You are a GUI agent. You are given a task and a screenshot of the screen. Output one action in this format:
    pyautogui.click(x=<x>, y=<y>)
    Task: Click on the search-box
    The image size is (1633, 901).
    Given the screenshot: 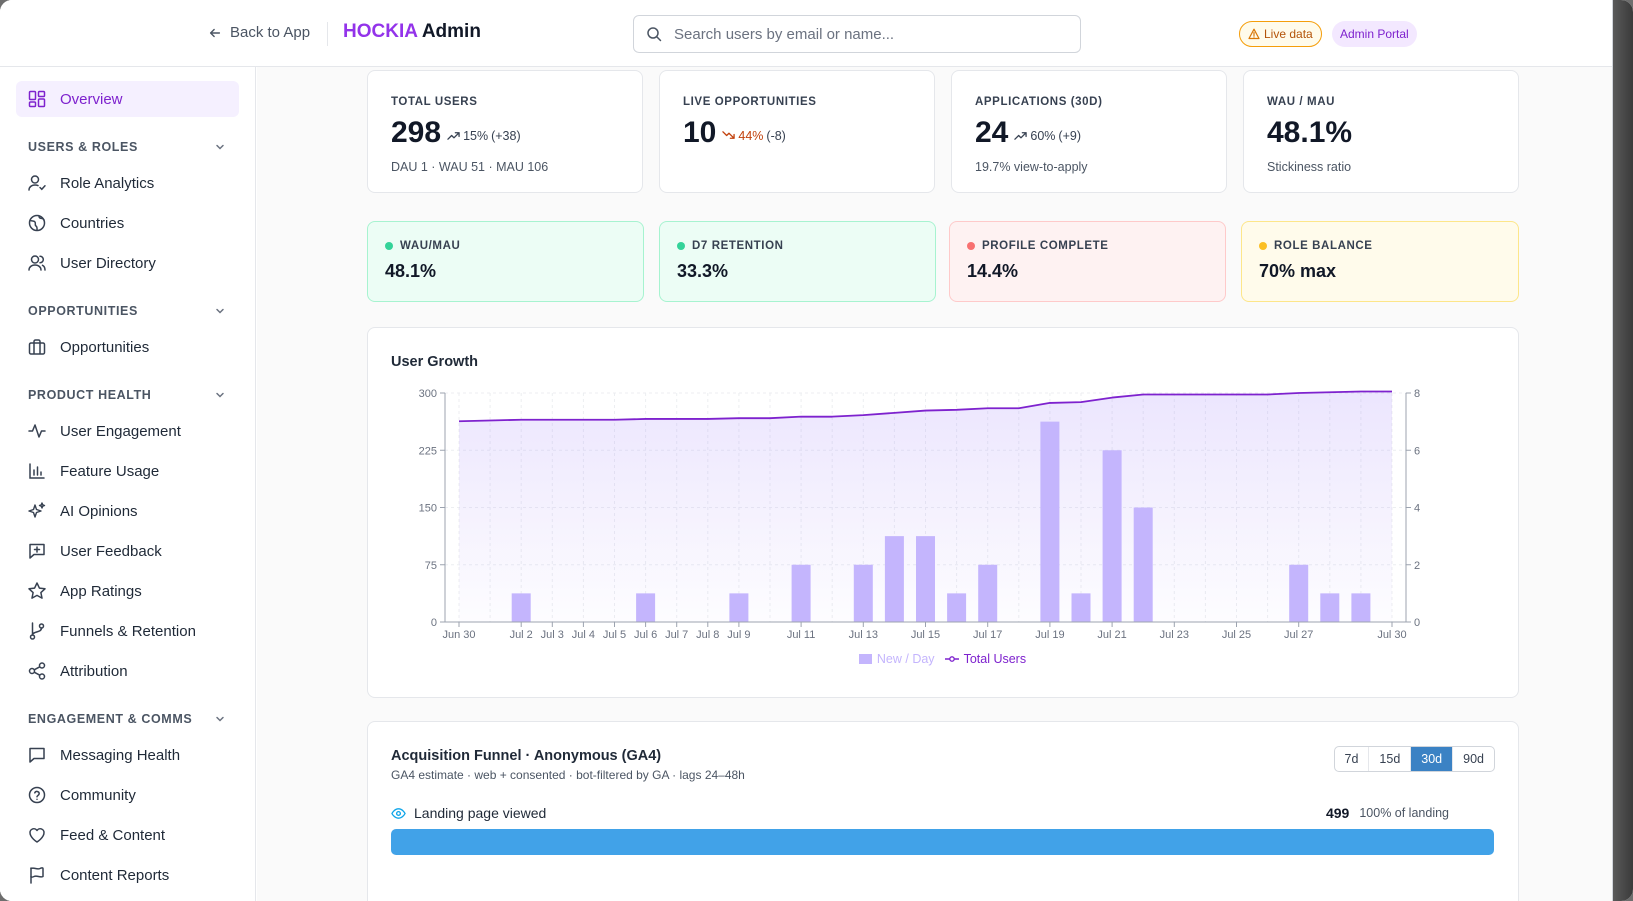 What is the action you would take?
    pyautogui.click(x=857, y=34)
    